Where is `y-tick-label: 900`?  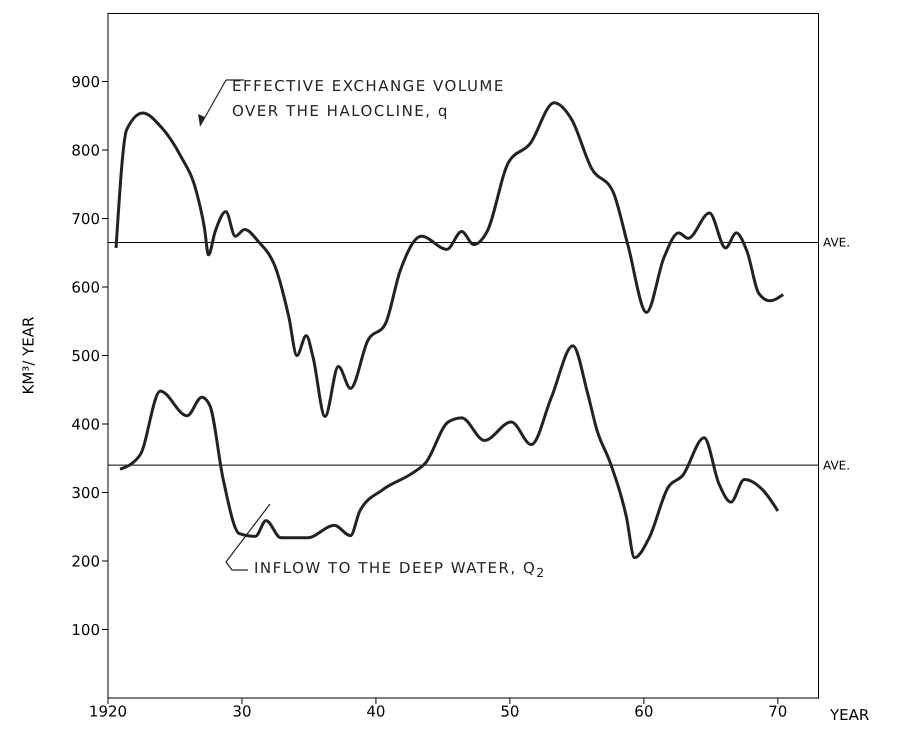
y-tick-label: 900 is located at coordinates (85, 81).